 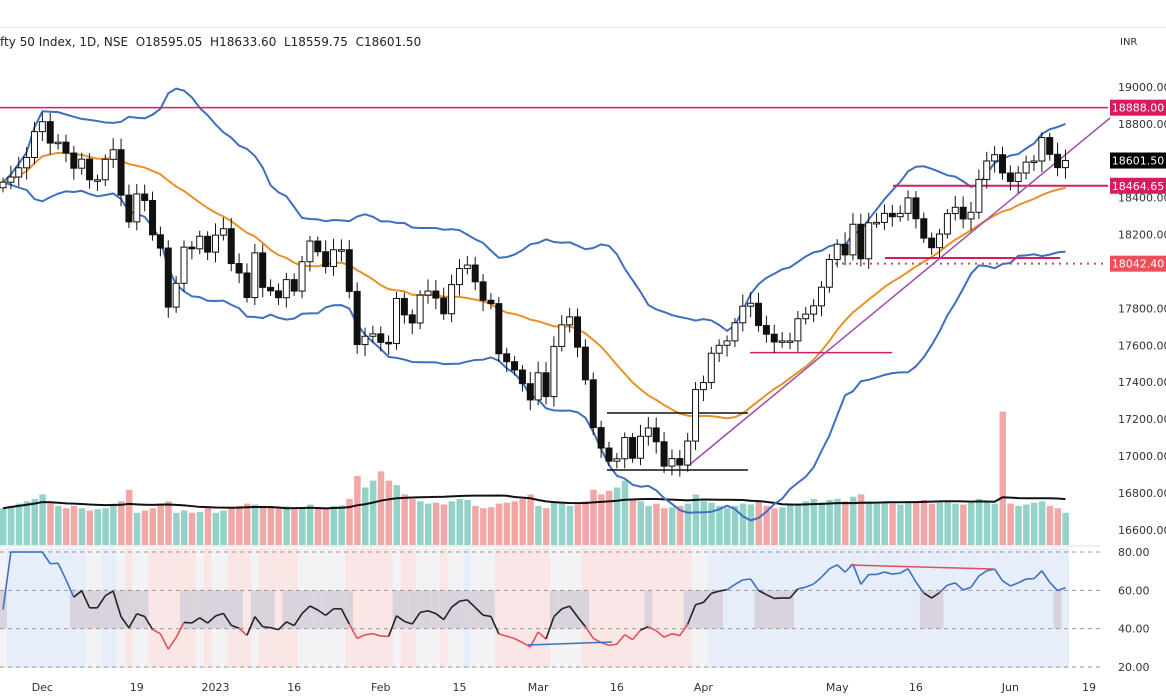 What do you see at coordinates (1089, 687) in the screenshot?
I see `date-tick-label: 19` at bounding box center [1089, 687].